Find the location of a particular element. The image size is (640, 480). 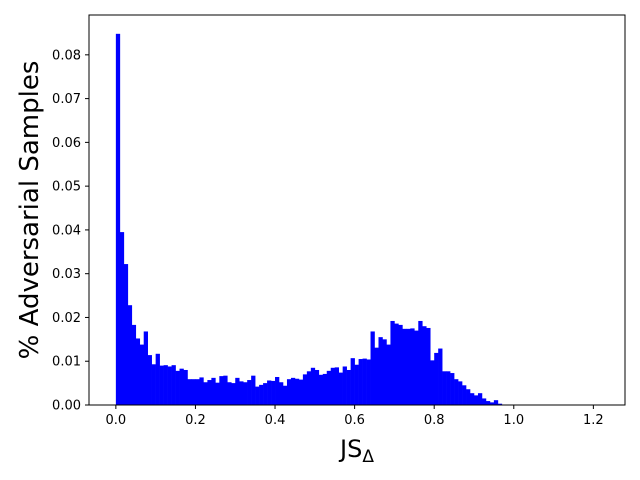

x-axis-label-main: JS is located at coordinates (350, 449).